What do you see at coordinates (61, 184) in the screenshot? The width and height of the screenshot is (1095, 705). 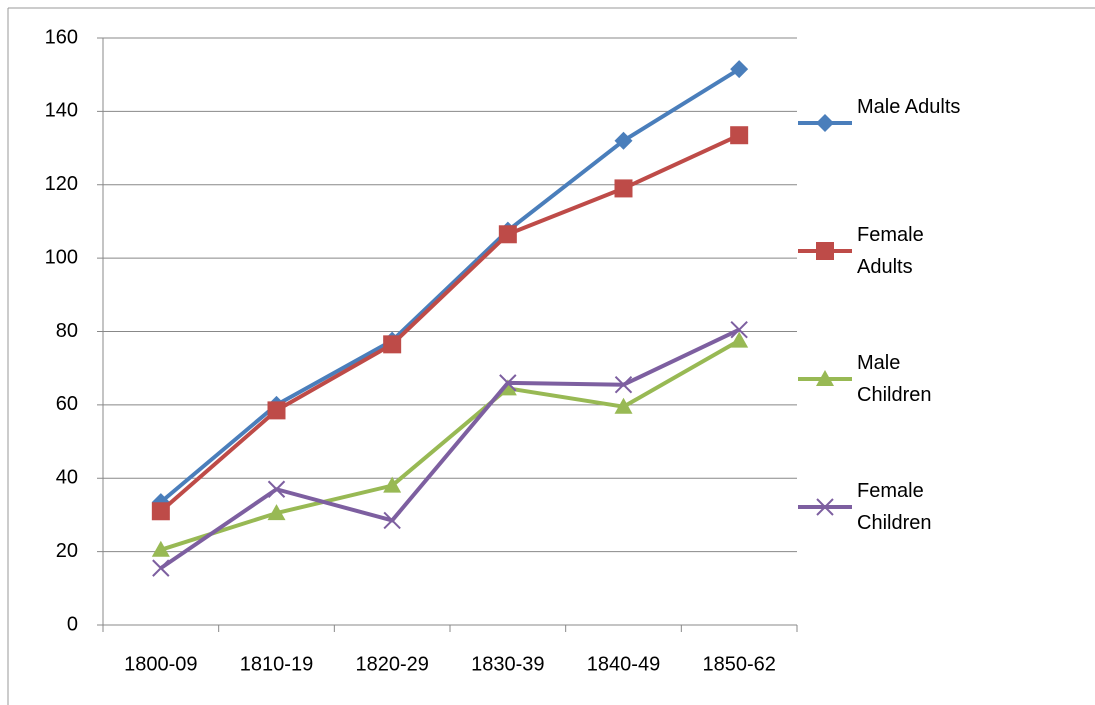 I see `y-tick-label: 120` at bounding box center [61, 184].